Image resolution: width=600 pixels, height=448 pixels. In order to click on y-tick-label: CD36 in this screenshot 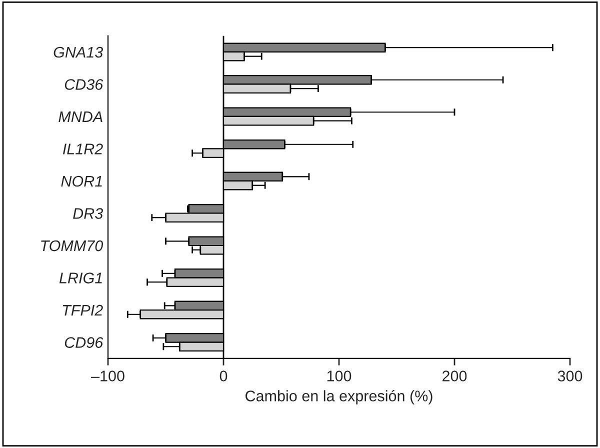, I will do `click(84, 84)`.